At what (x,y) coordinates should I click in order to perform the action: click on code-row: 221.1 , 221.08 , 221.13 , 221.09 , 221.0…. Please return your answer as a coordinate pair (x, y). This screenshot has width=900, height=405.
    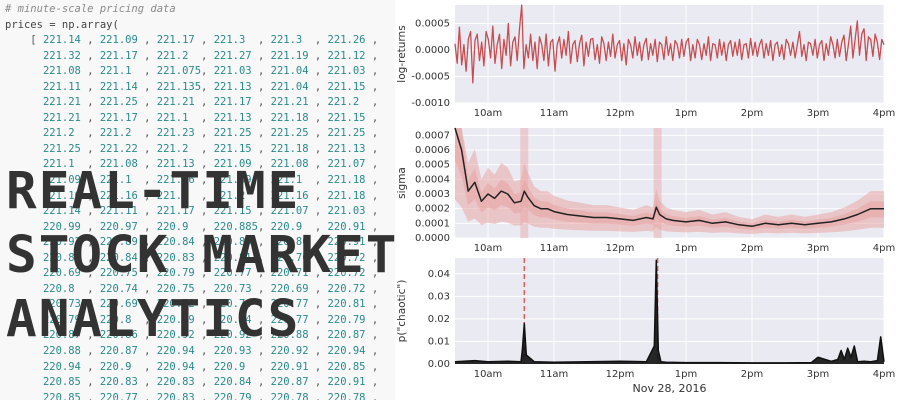
    Looking at the image, I should click on (210, 164).